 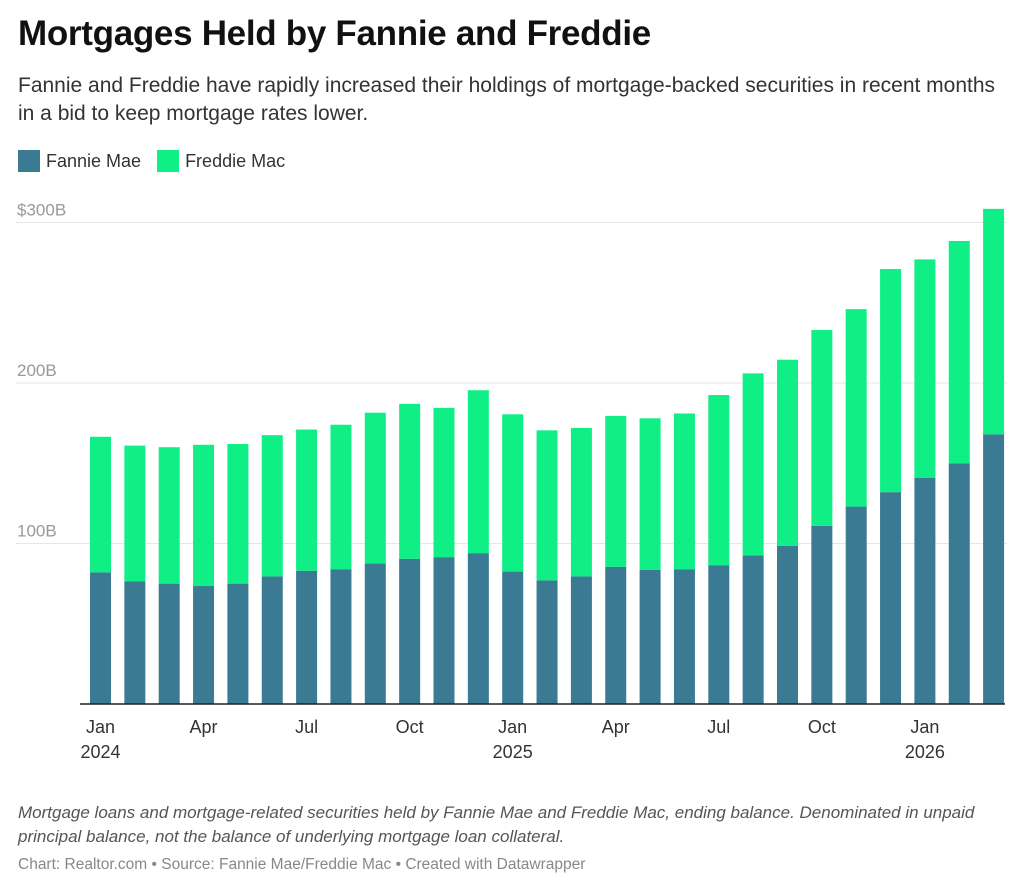 I want to click on legend: Fannie Mae Freddie Mac, so click(x=159, y=161).